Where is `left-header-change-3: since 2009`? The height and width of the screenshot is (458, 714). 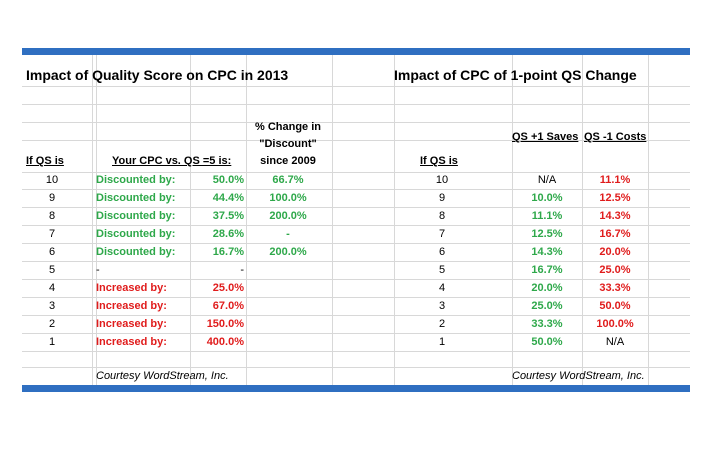 left-header-change-3: since 2009 is located at coordinates (288, 161).